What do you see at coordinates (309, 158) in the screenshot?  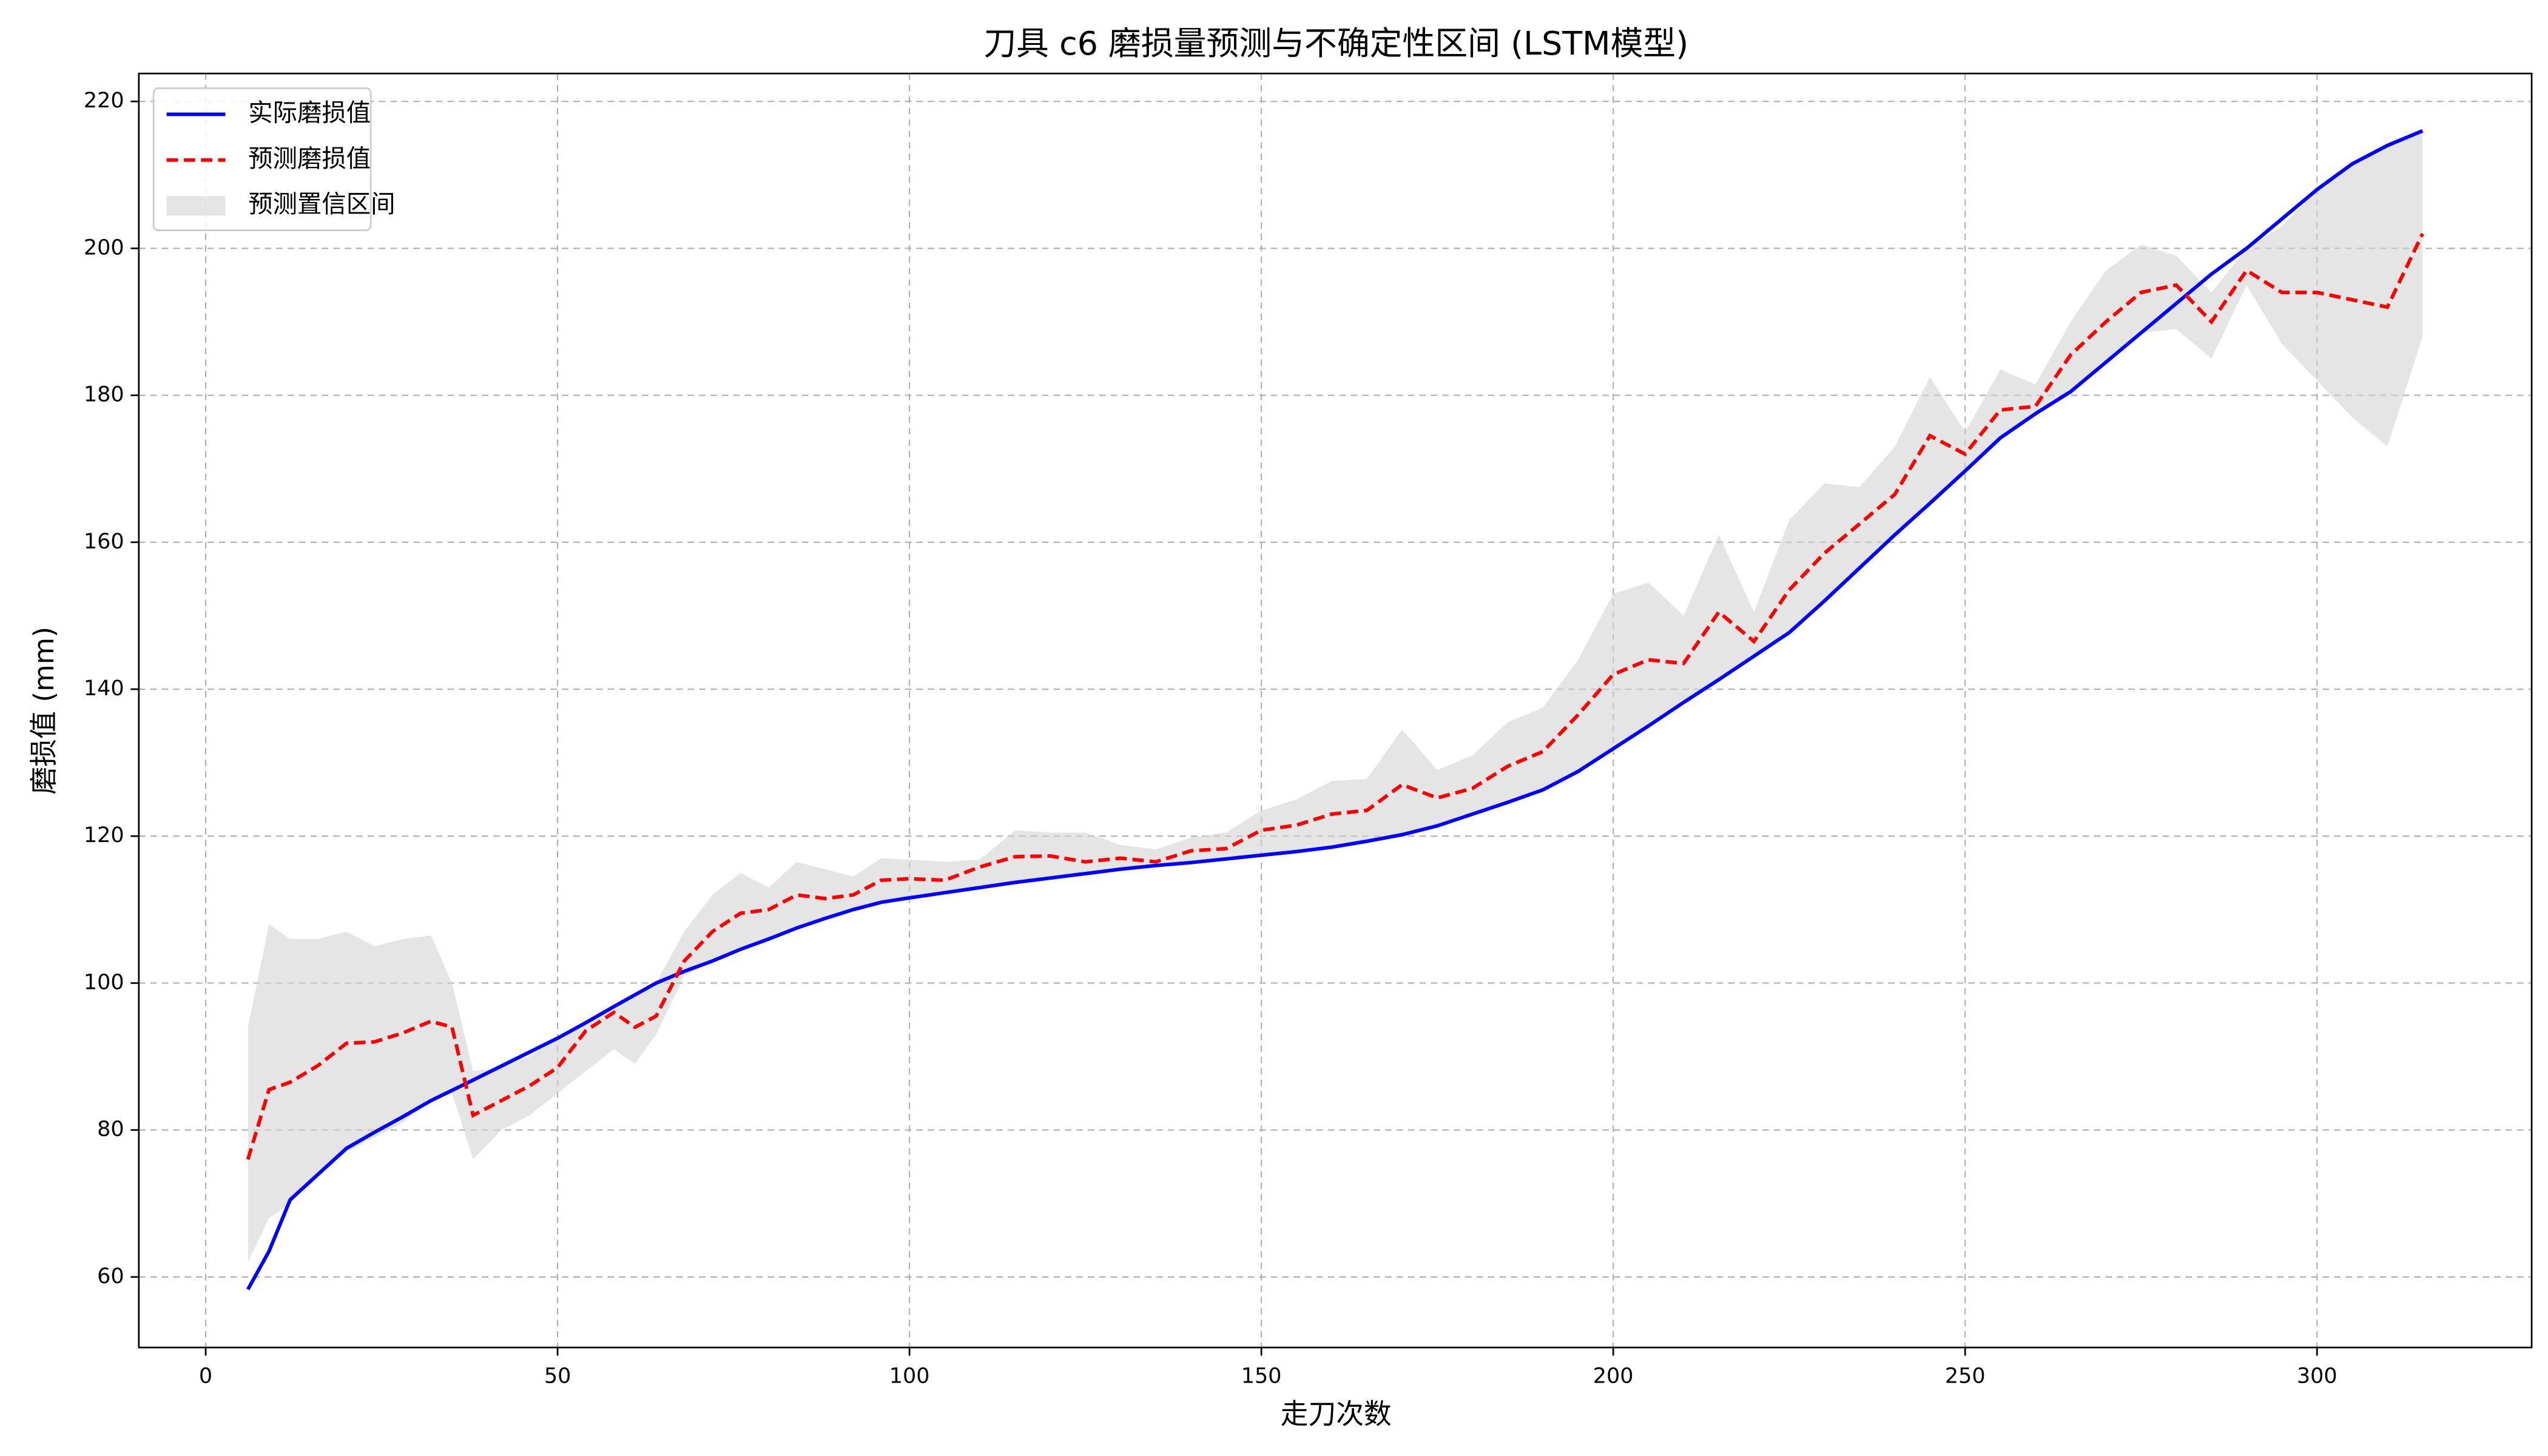 I see `legend-label: 预测磨损值` at bounding box center [309, 158].